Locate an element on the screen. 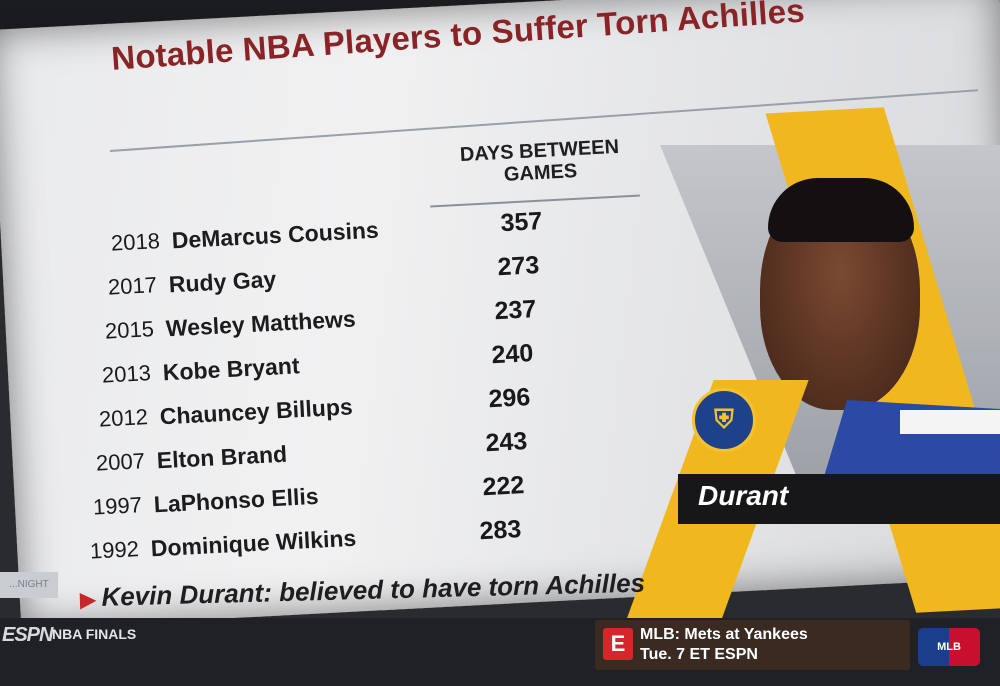  promo-box is located at coordinates (752, 645).